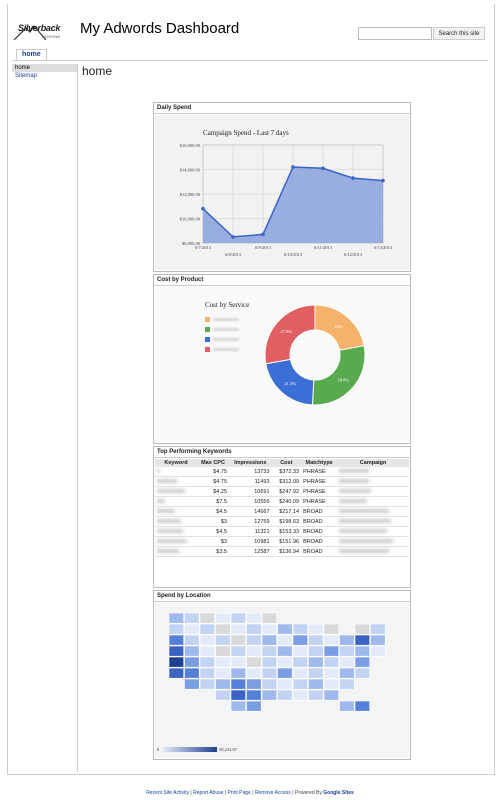 This screenshot has height=800, width=500. Describe the element at coordinates (207, 349) in the screenshot. I see `legend-swatch` at that location.